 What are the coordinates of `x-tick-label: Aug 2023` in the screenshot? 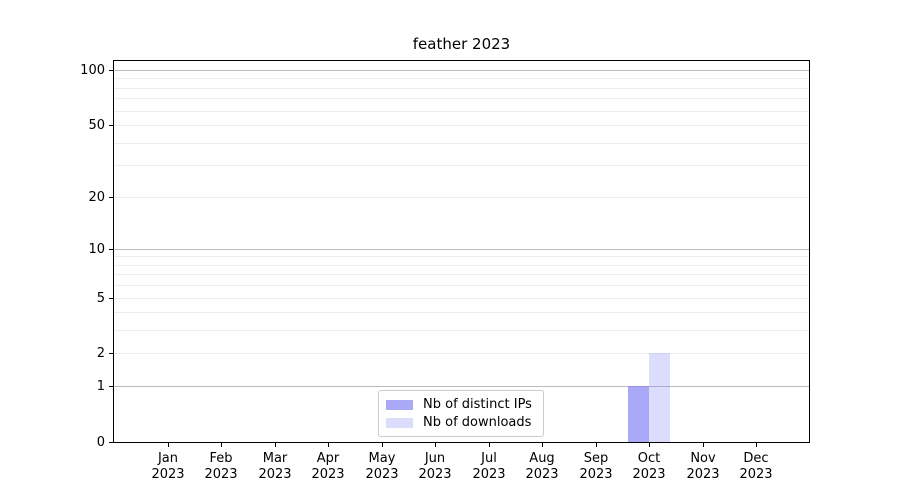 It's located at (542, 467).